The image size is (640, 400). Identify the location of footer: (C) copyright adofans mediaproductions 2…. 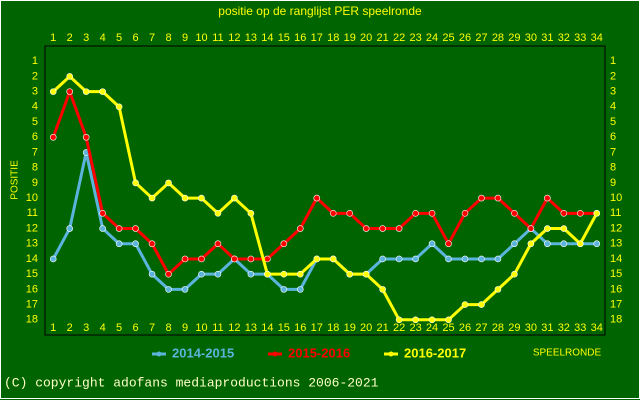
(191, 382).